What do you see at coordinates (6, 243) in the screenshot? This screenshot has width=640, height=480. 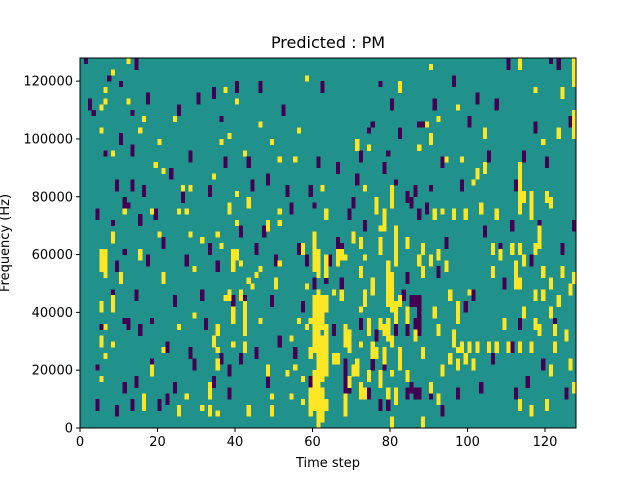 I see `y-axis-label: Frequency (Hz)` at bounding box center [6, 243].